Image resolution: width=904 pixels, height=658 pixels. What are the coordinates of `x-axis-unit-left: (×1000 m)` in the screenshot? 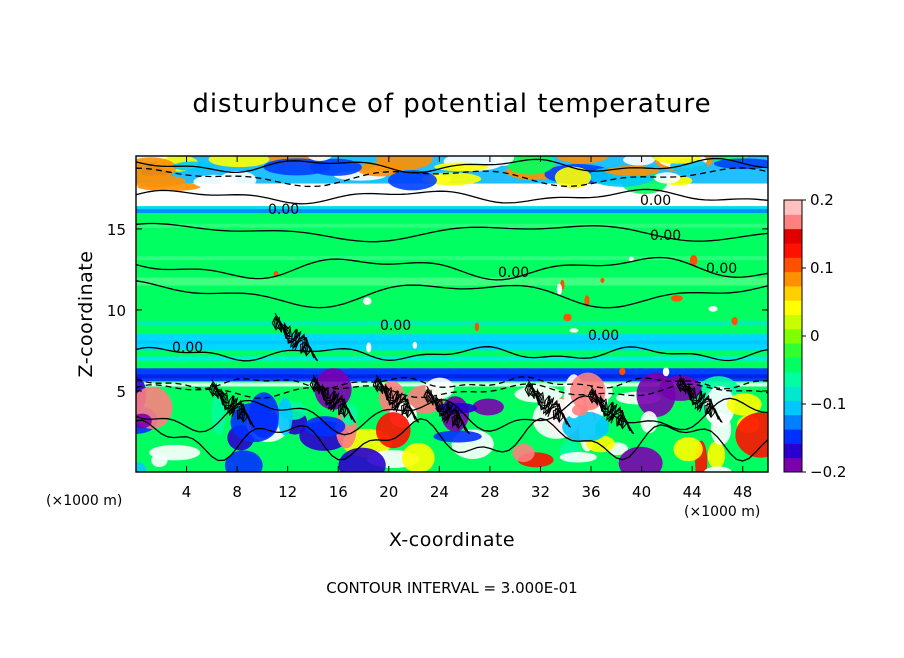 It's located at (84, 501).